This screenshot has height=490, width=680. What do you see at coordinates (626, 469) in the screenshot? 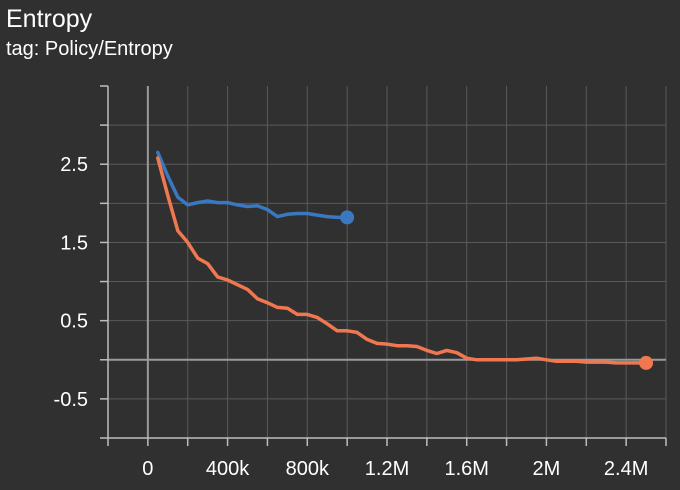
I see `x-tick-label: 2.4M` at bounding box center [626, 469].